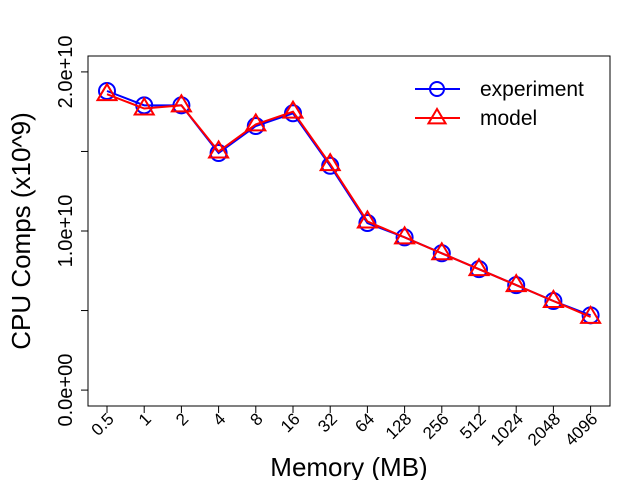 The width and height of the screenshot is (640, 480). What do you see at coordinates (581, 429) in the screenshot?
I see `x-tick-label: 4096` at bounding box center [581, 429].